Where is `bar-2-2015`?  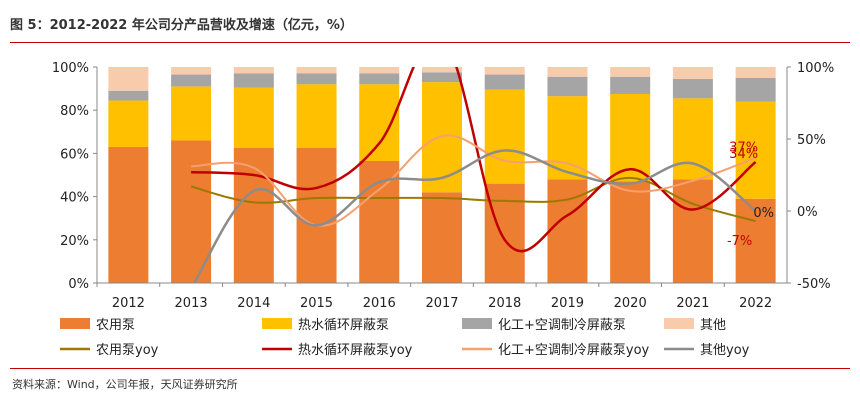 bar-2-2015 is located at coordinates (316, 79).